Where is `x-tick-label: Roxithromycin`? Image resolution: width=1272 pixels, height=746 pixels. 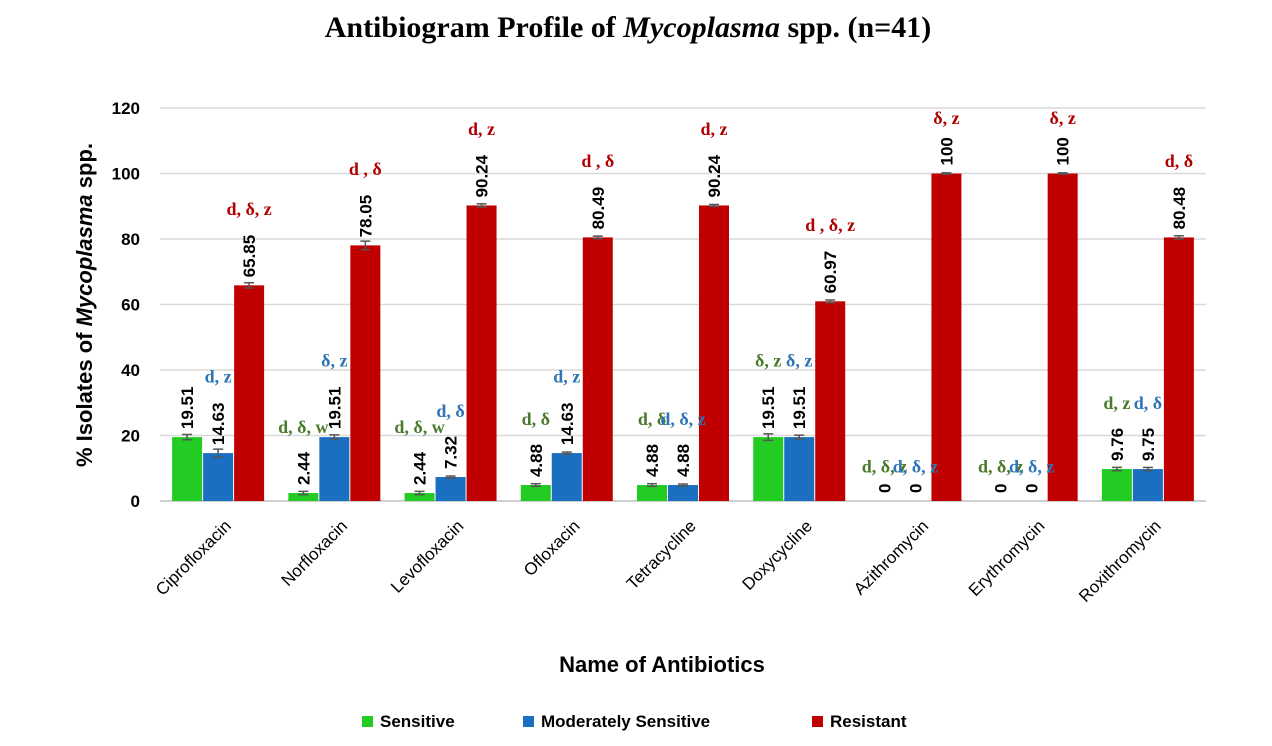 x-tick-label: Roxithromycin is located at coordinates (1120, 561).